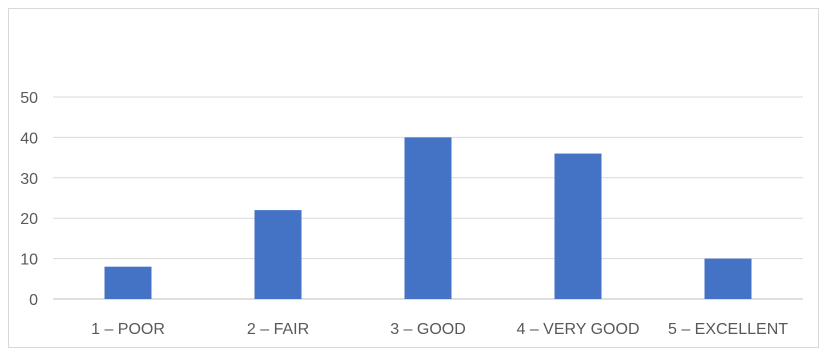 The width and height of the screenshot is (828, 348). What do you see at coordinates (29, 199) in the screenshot?
I see `y-axis-ticks: 0 10 20 30 40 50` at bounding box center [29, 199].